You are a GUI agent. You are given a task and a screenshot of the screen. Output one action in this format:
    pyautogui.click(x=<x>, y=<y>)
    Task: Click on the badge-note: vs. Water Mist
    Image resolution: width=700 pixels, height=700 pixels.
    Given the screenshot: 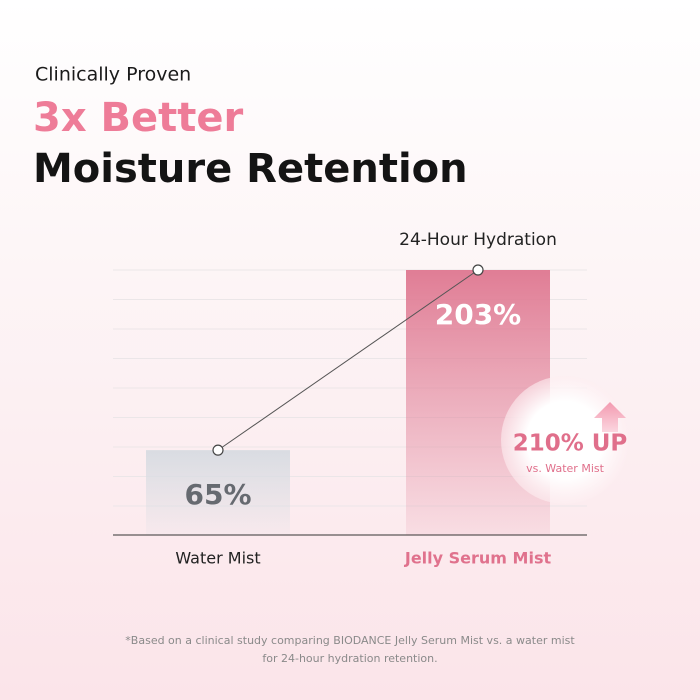 What is the action you would take?
    pyautogui.click(x=565, y=468)
    